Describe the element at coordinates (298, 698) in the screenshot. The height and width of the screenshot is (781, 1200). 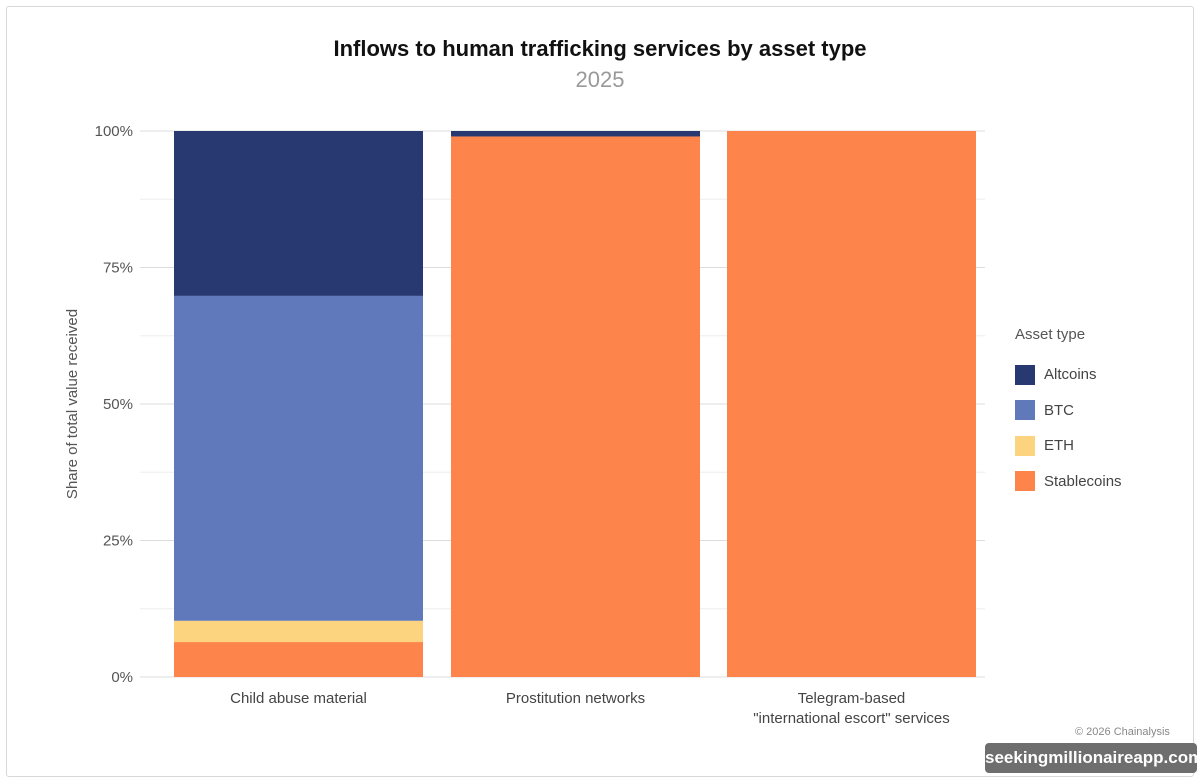
I see `x-tick-label: Child abuse material` at that location.